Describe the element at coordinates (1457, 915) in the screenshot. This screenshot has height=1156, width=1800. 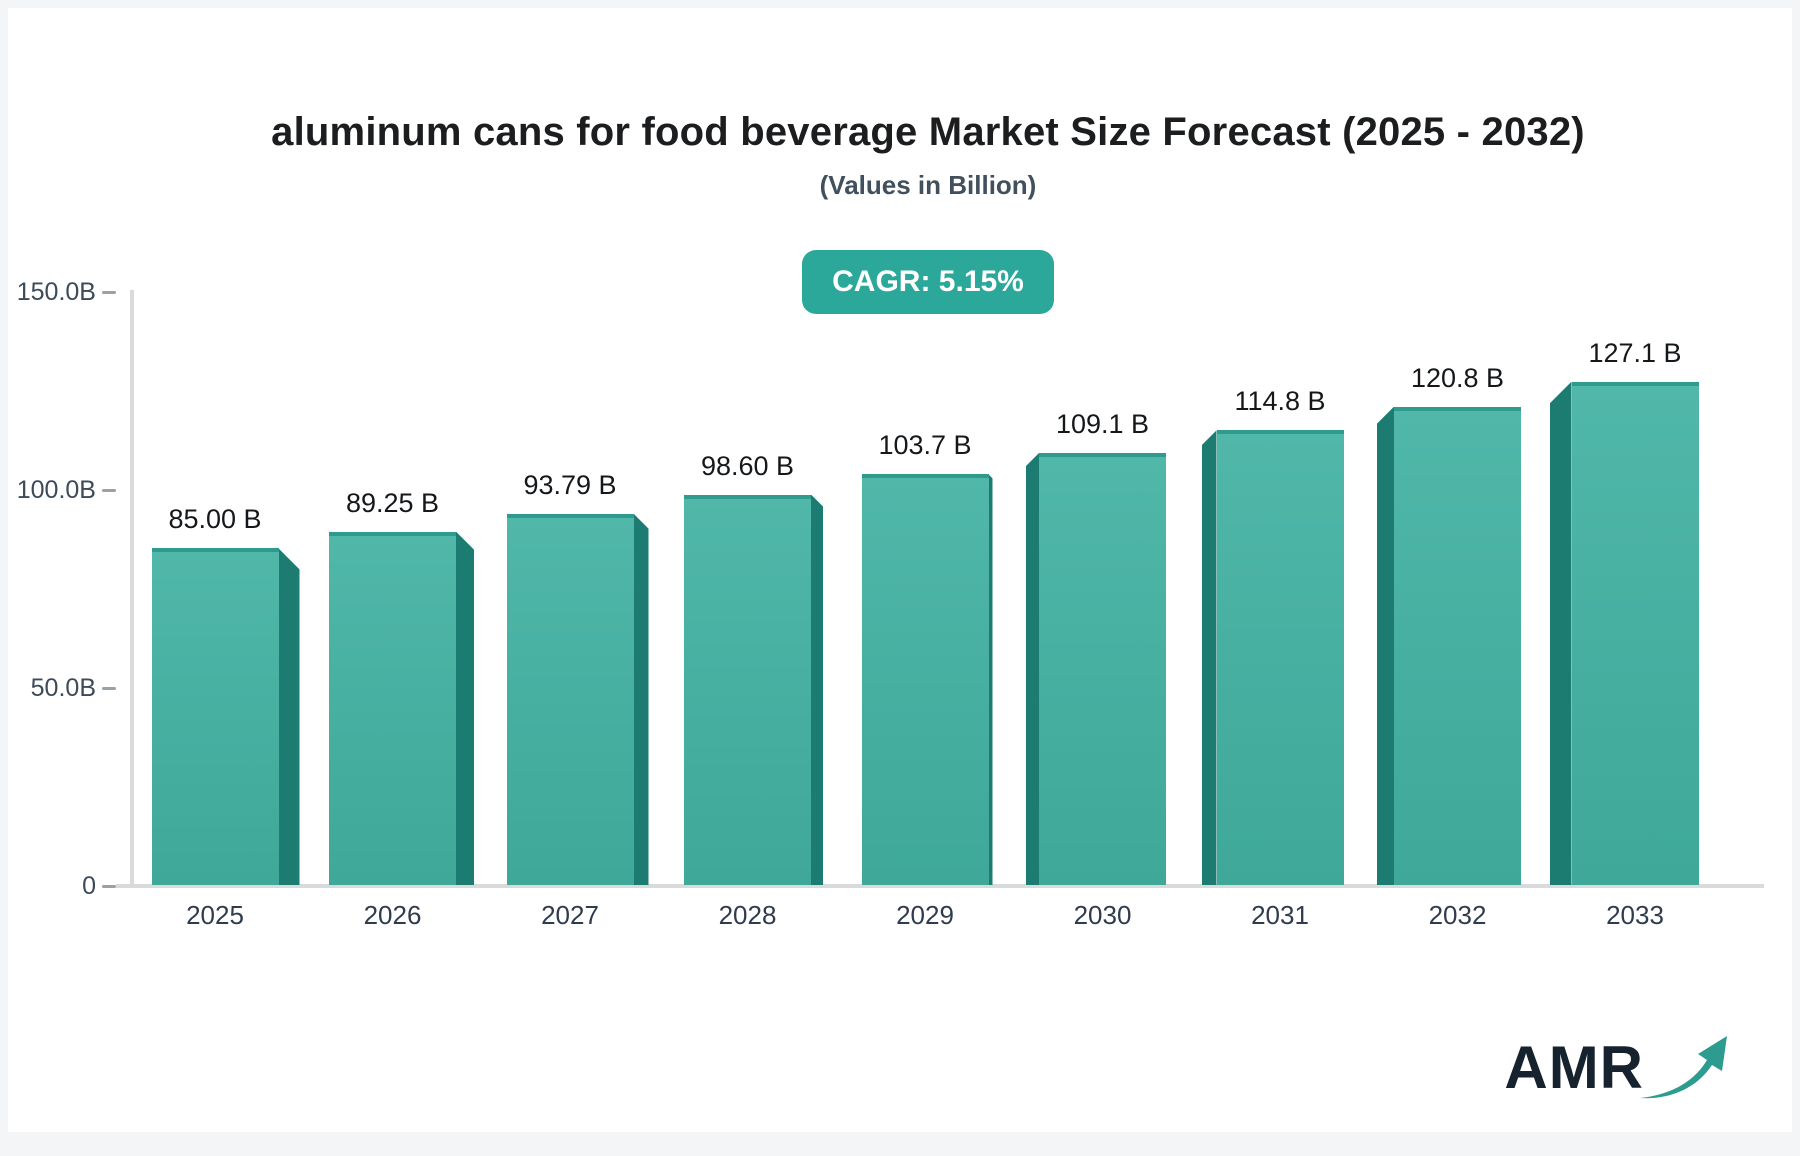
I see `x-axis-label: 2032` at that location.